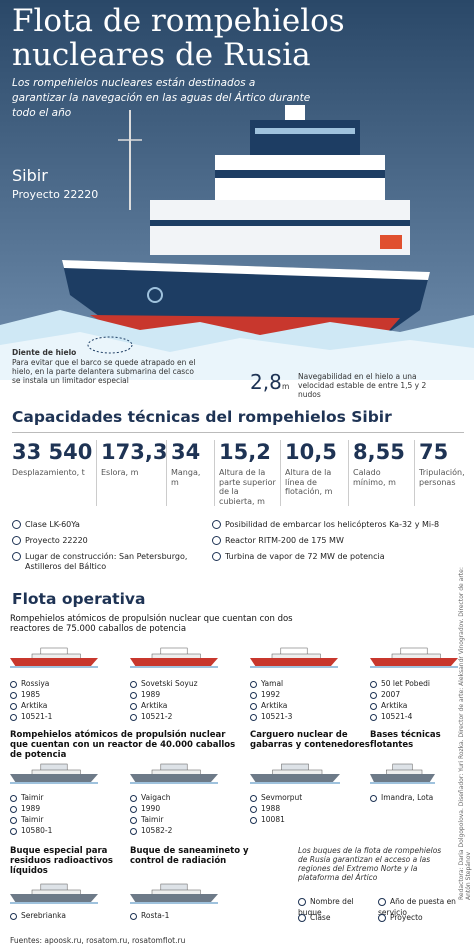  I want to click on stat-value: 173,3, so click(134, 452).